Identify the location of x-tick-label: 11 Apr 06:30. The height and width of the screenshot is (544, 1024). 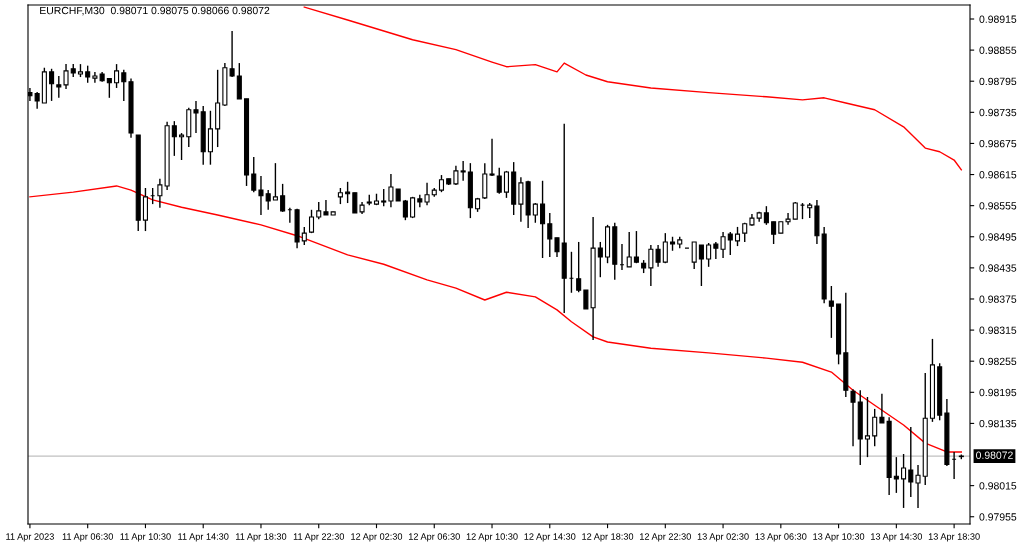
(87, 537).